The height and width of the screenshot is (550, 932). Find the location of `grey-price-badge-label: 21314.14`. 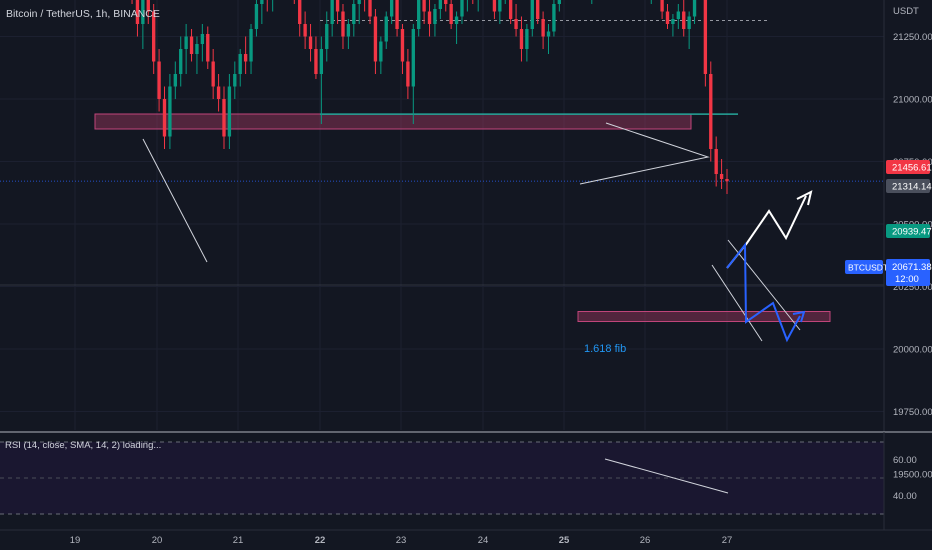

grey-price-badge-label: 21314.14 is located at coordinates (912, 187).